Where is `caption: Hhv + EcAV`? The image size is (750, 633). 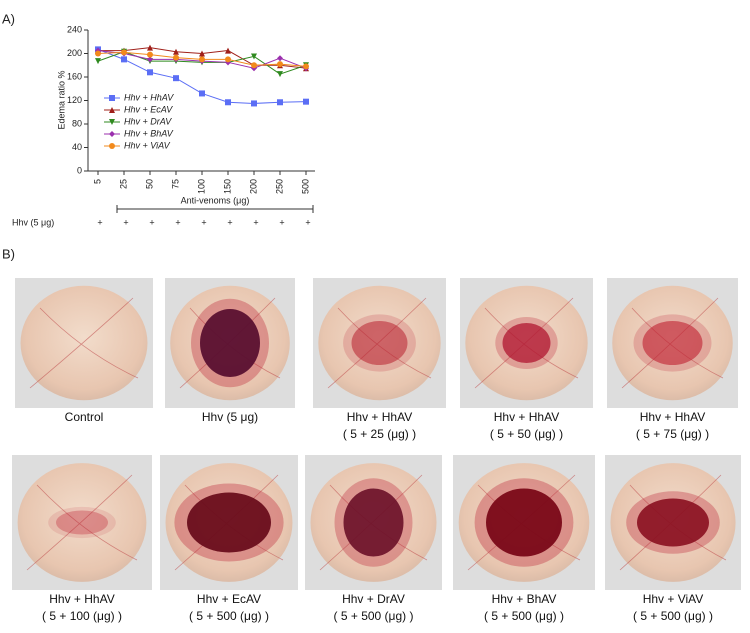 caption: Hhv + EcAV is located at coordinates (229, 599).